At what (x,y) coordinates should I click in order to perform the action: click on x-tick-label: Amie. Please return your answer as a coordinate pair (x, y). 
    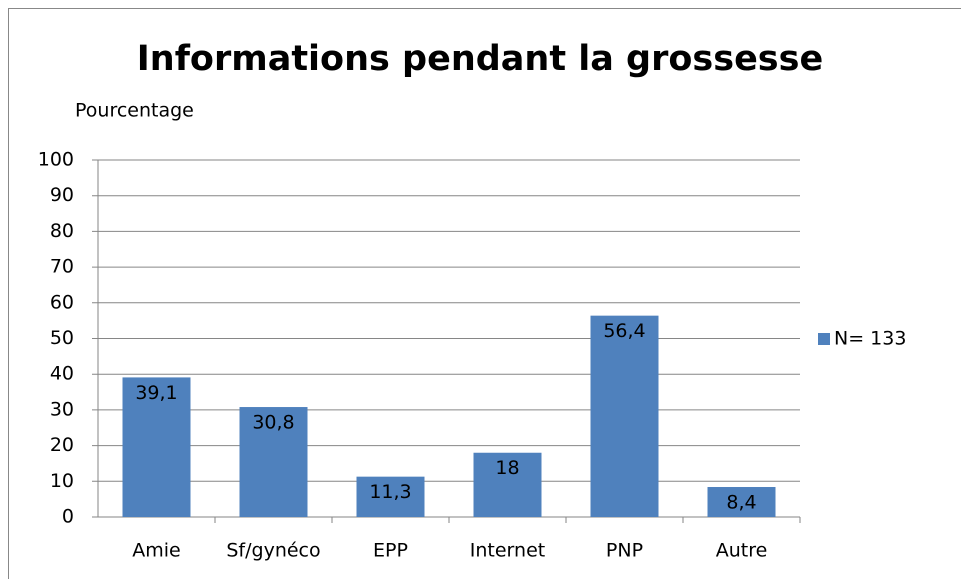
    Looking at the image, I should click on (156, 551).